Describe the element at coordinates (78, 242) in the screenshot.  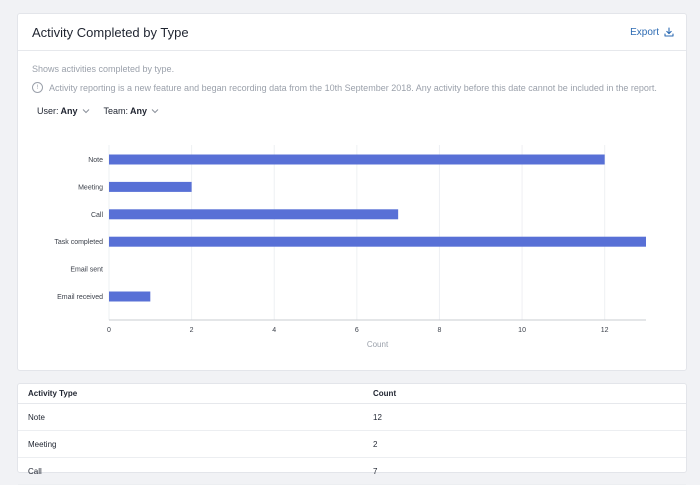
I see `y-category-label: Task completed` at that location.